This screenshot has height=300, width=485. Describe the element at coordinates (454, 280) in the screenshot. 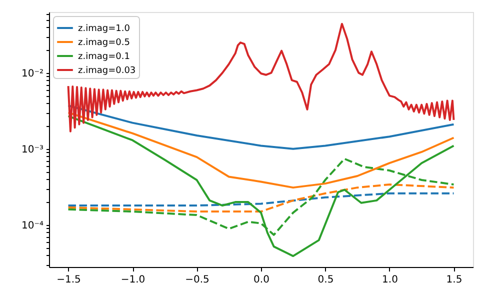

I see `x-tick-label: 1.5` at that location.